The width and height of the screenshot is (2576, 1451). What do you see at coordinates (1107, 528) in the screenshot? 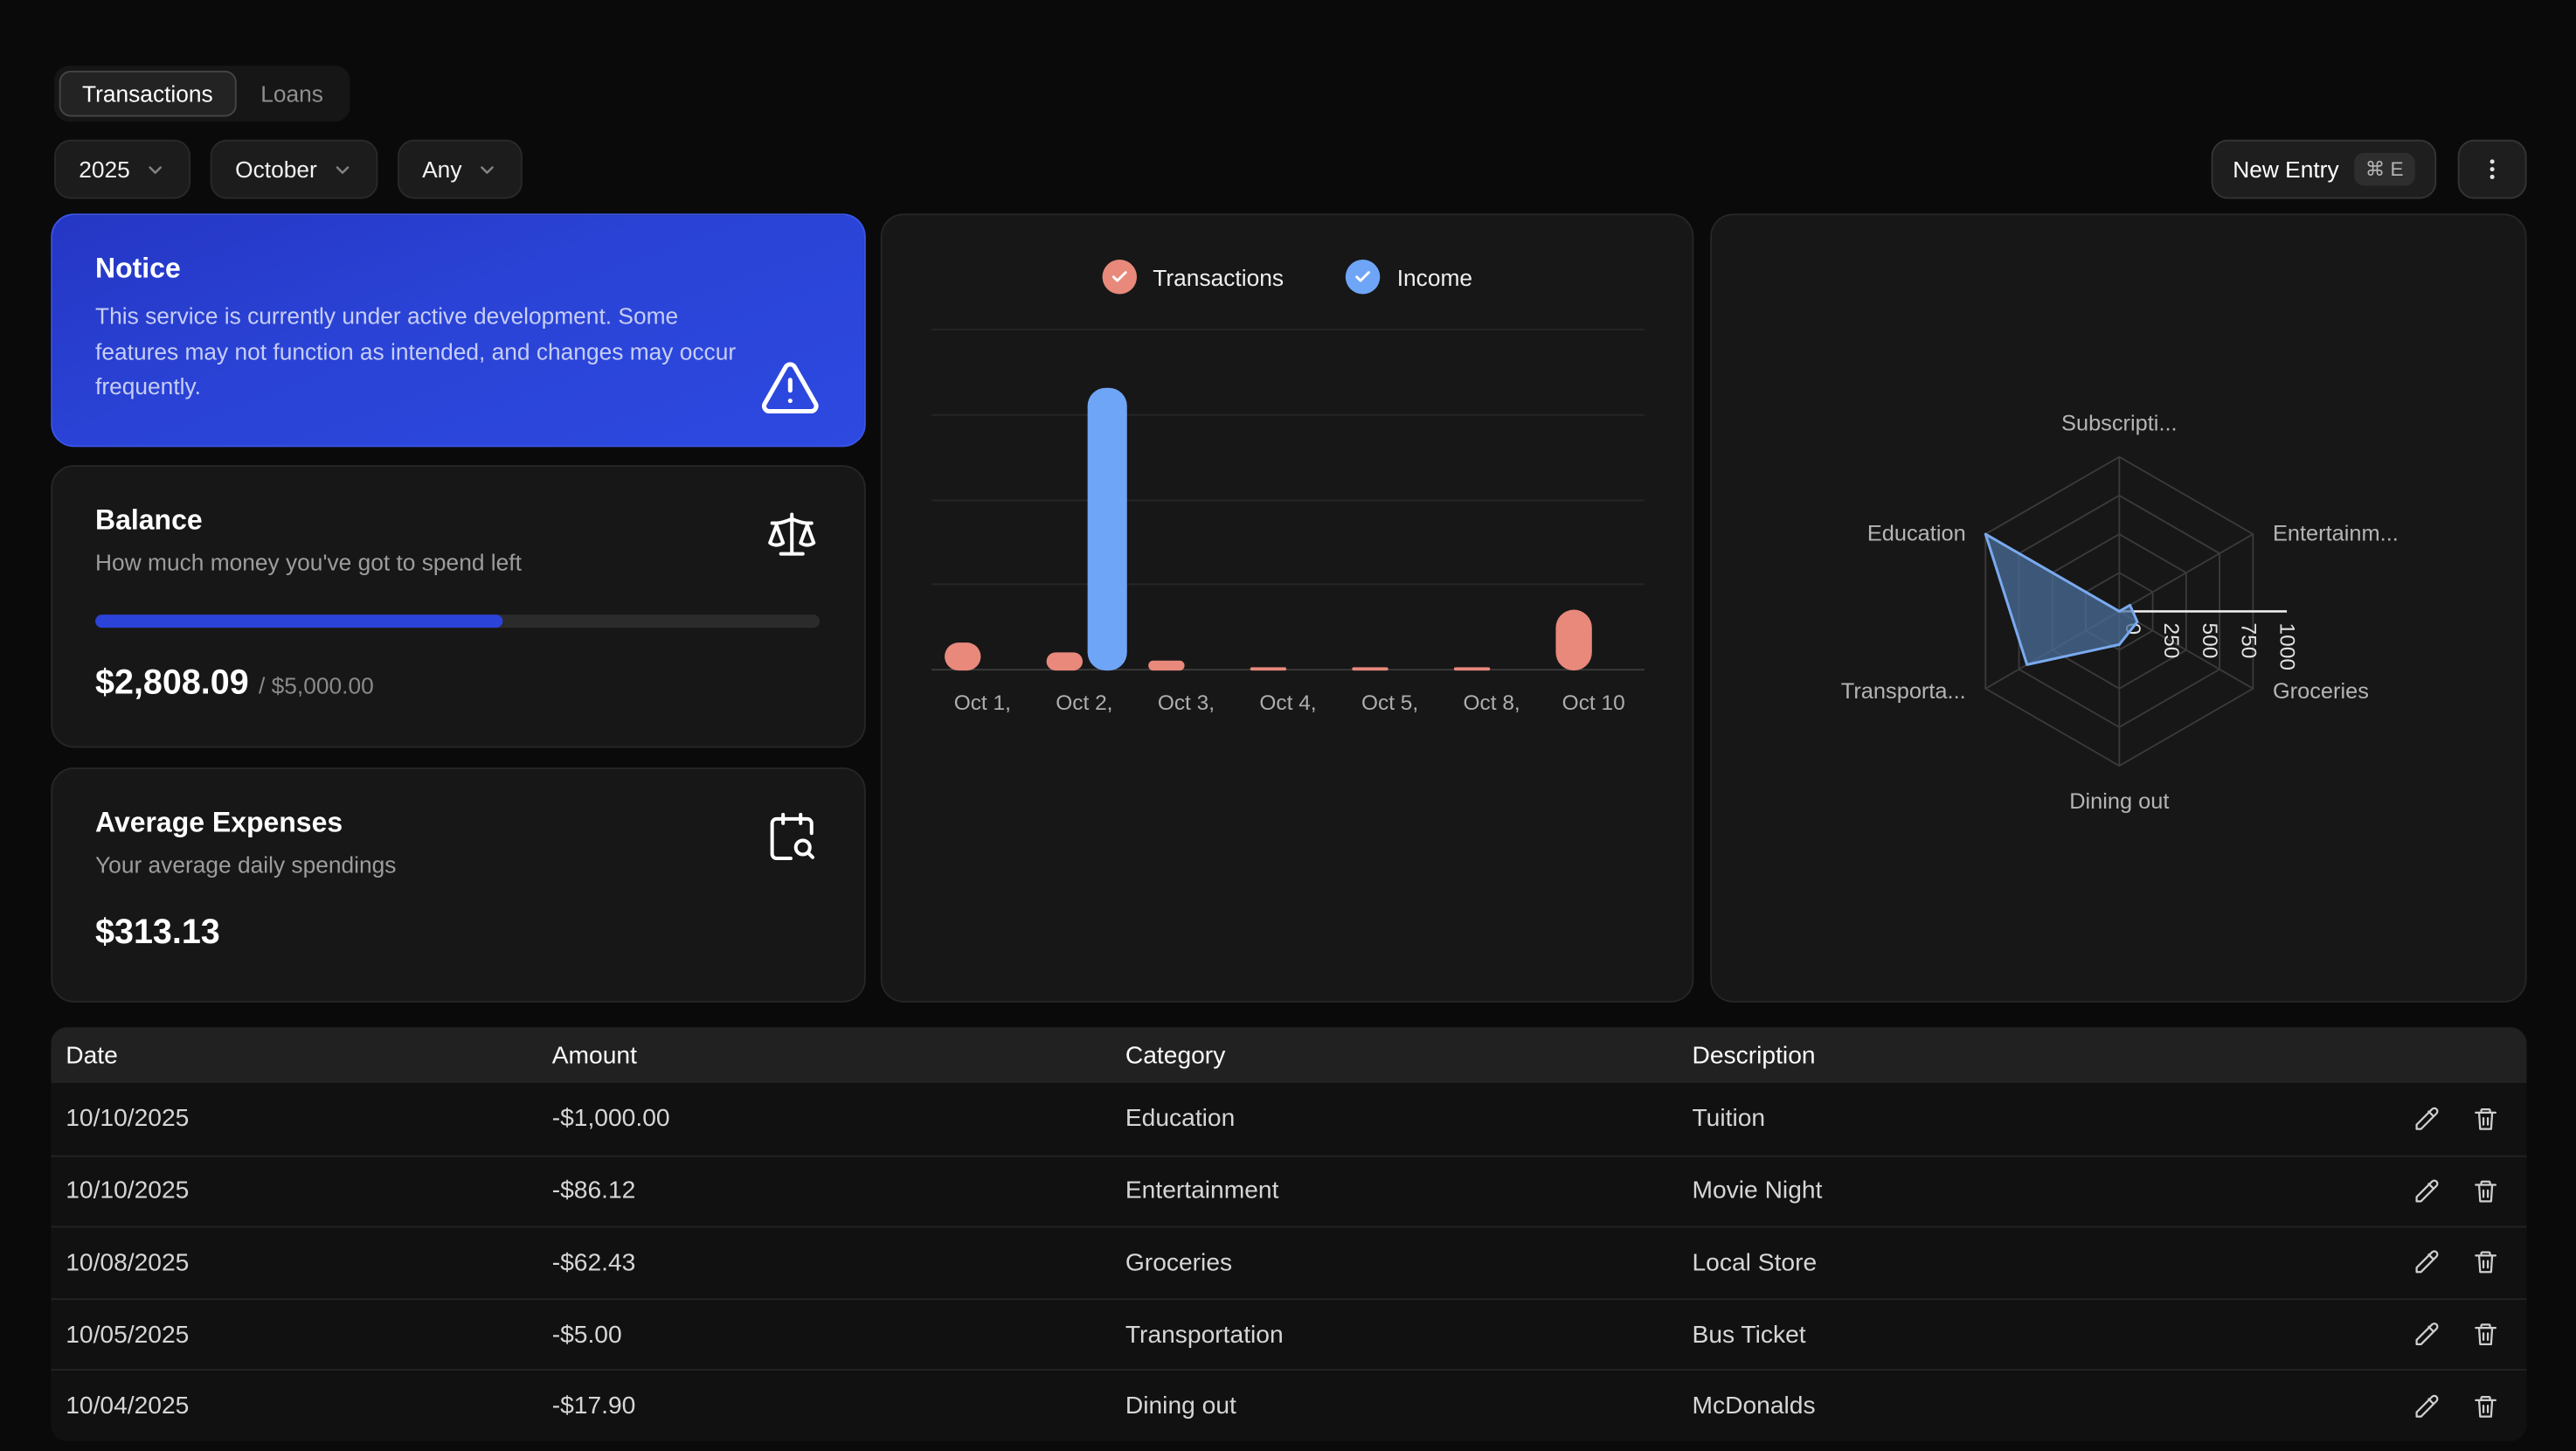
I see `income-bar` at bounding box center [1107, 528].